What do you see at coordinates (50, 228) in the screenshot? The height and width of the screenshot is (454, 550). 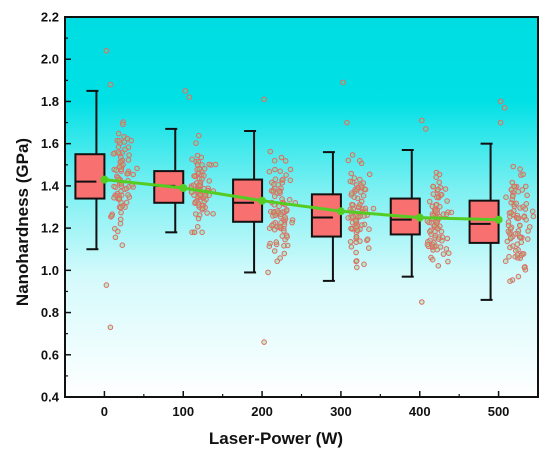 I see `y-tick-label: 1.2` at bounding box center [50, 228].